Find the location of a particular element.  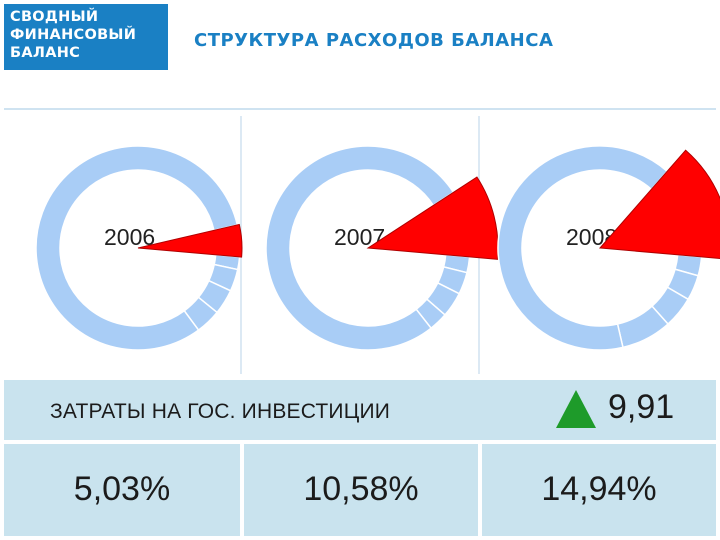

donut-2008: 2008 is located at coordinates (608, 248).